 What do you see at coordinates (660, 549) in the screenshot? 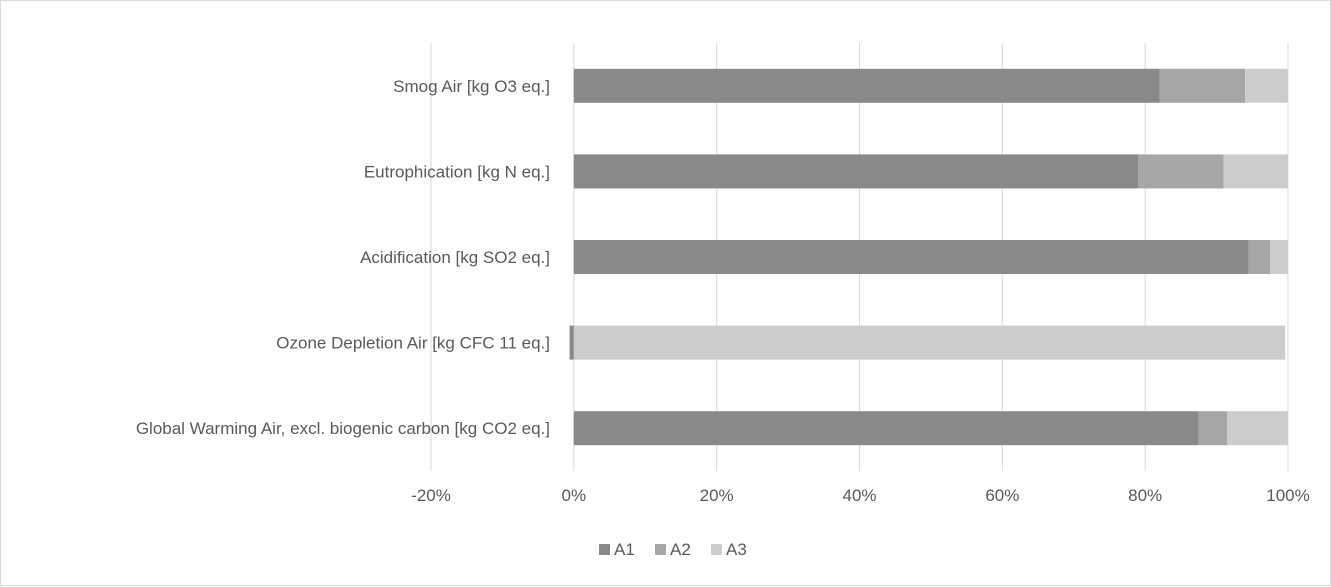
I see `legend-swatch-a2` at bounding box center [660, 549].